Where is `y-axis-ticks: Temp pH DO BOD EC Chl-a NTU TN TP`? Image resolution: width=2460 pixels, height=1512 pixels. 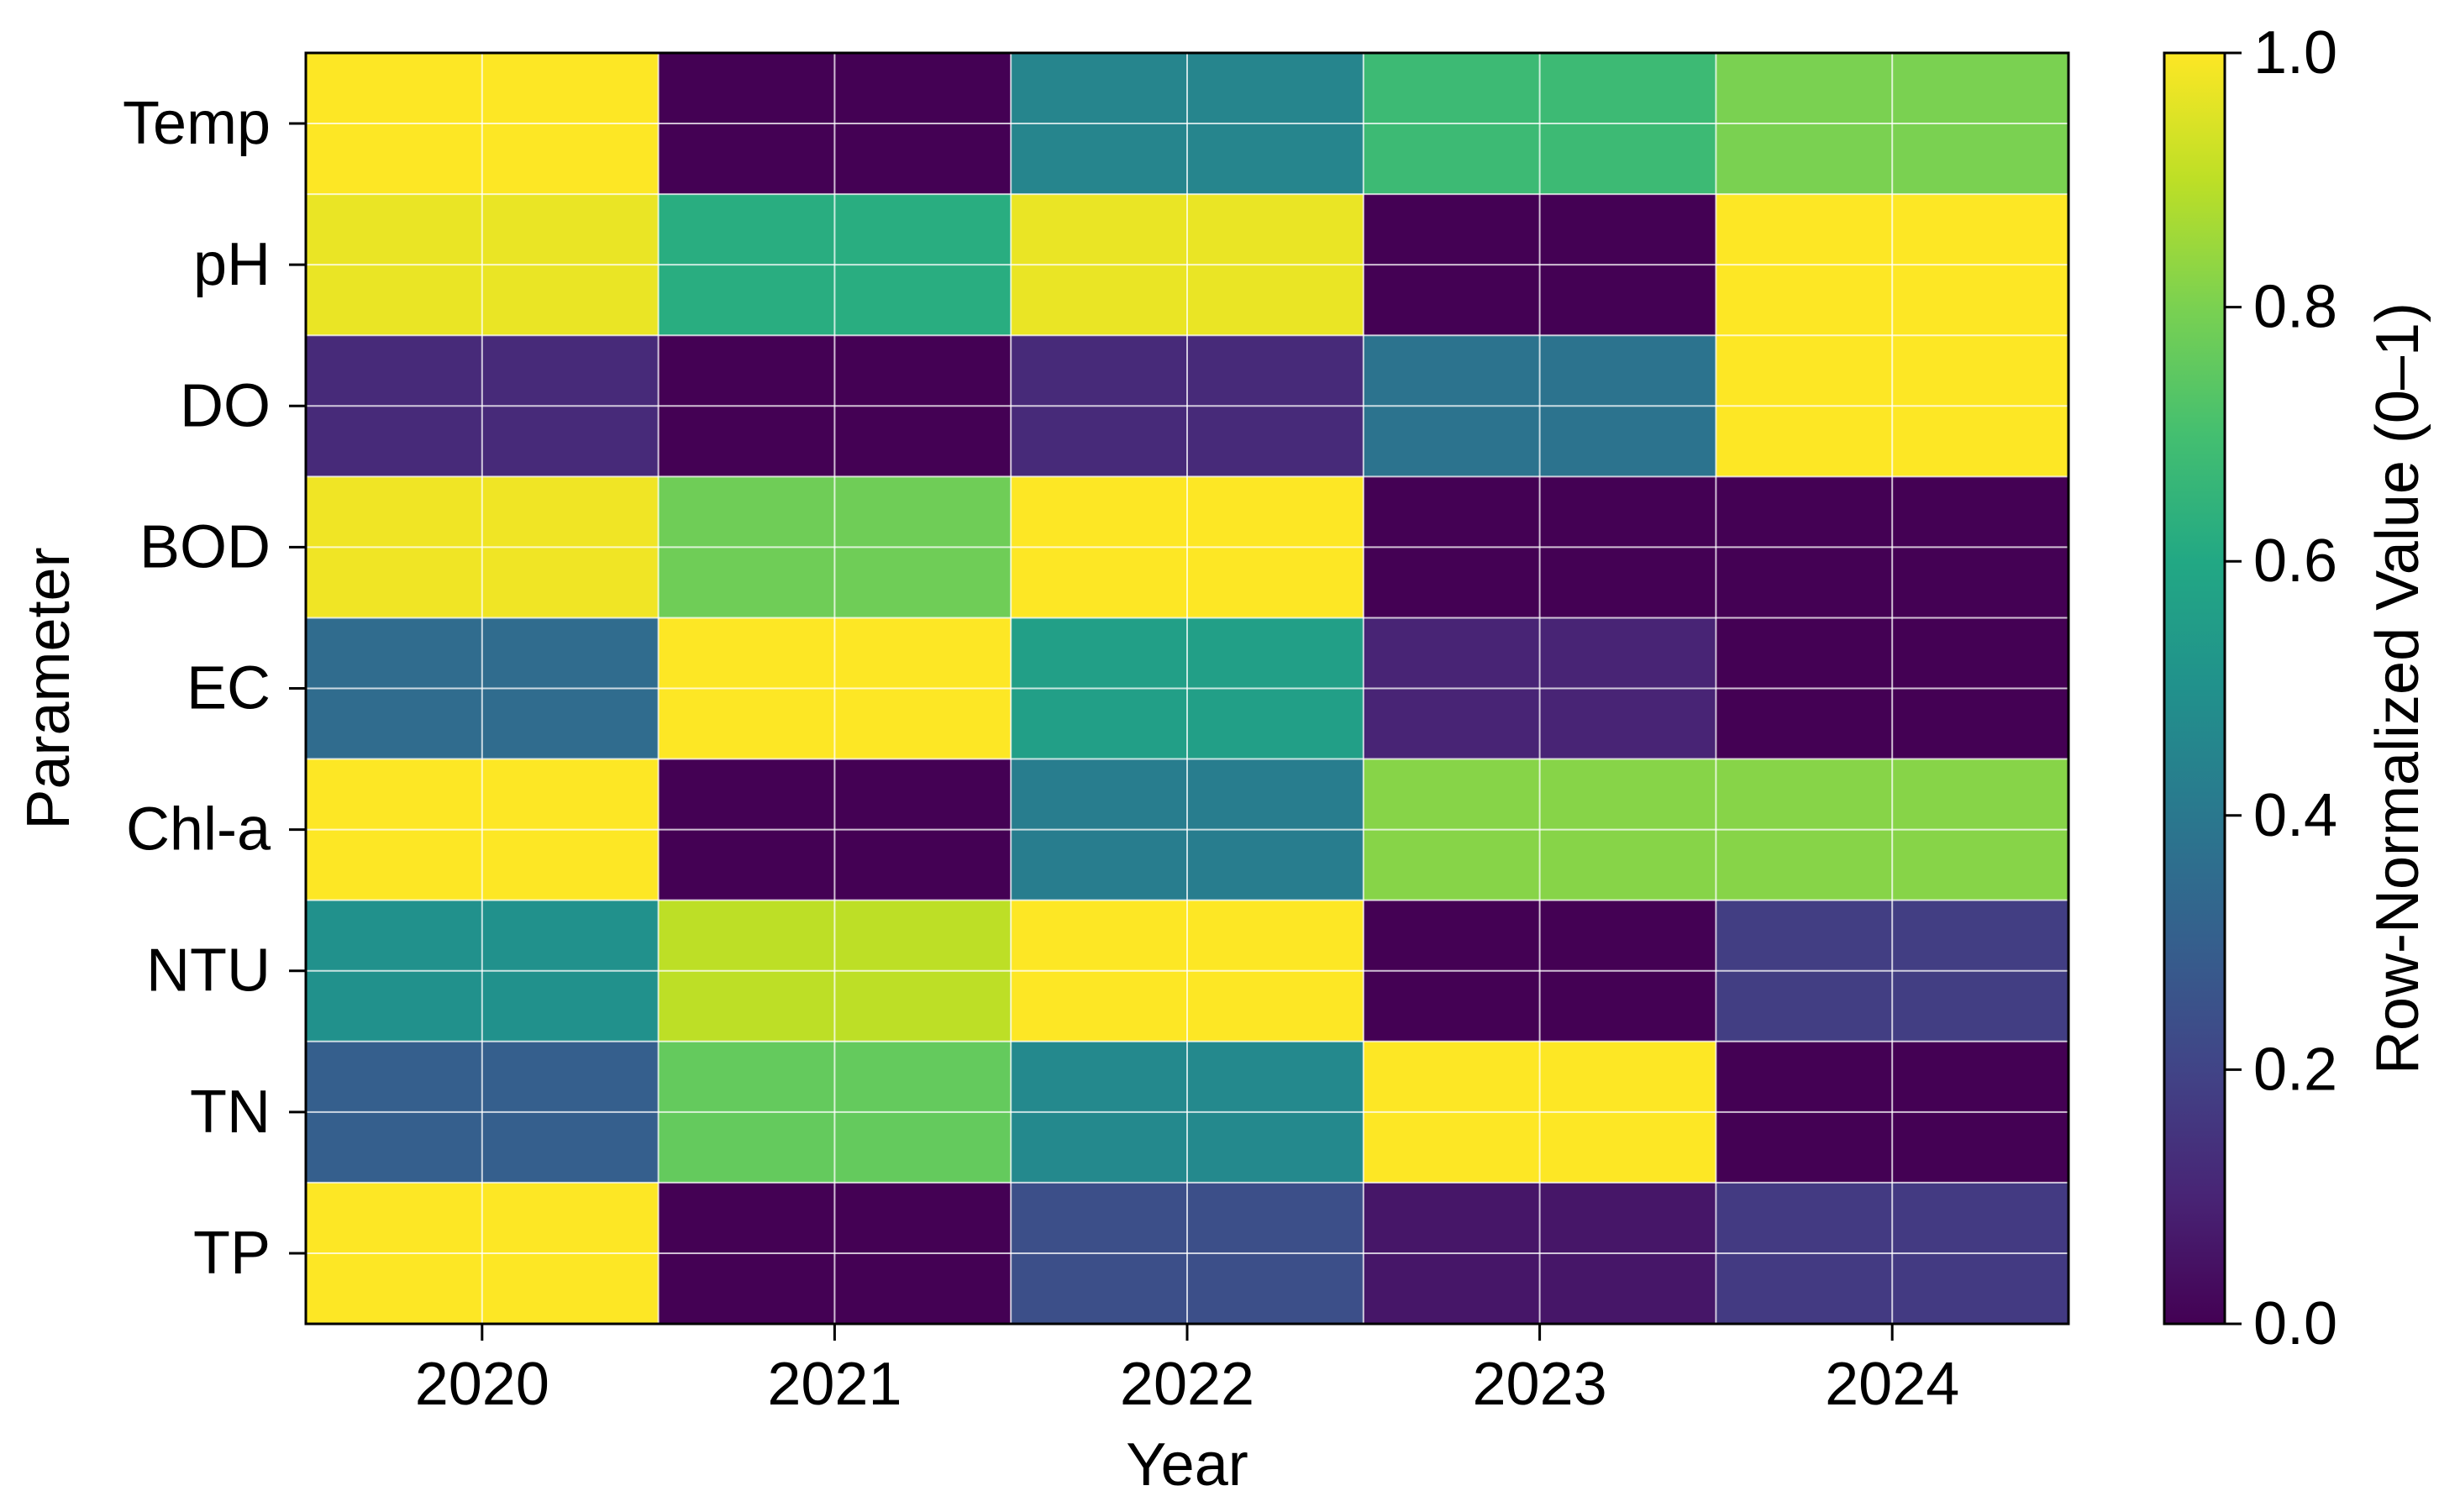
y-axis-ticks: Temp pH DO BOD EC Chl-a NTU TN TP is located at coordinates (214, 688).